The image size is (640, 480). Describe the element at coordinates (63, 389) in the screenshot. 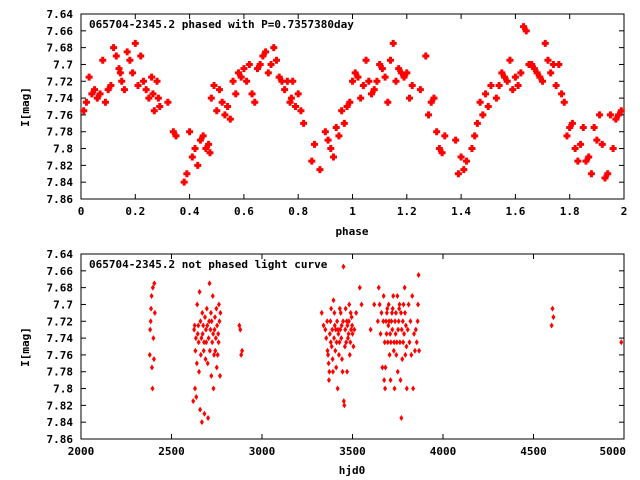

I see `y-tick-label: 7.8` at that location.